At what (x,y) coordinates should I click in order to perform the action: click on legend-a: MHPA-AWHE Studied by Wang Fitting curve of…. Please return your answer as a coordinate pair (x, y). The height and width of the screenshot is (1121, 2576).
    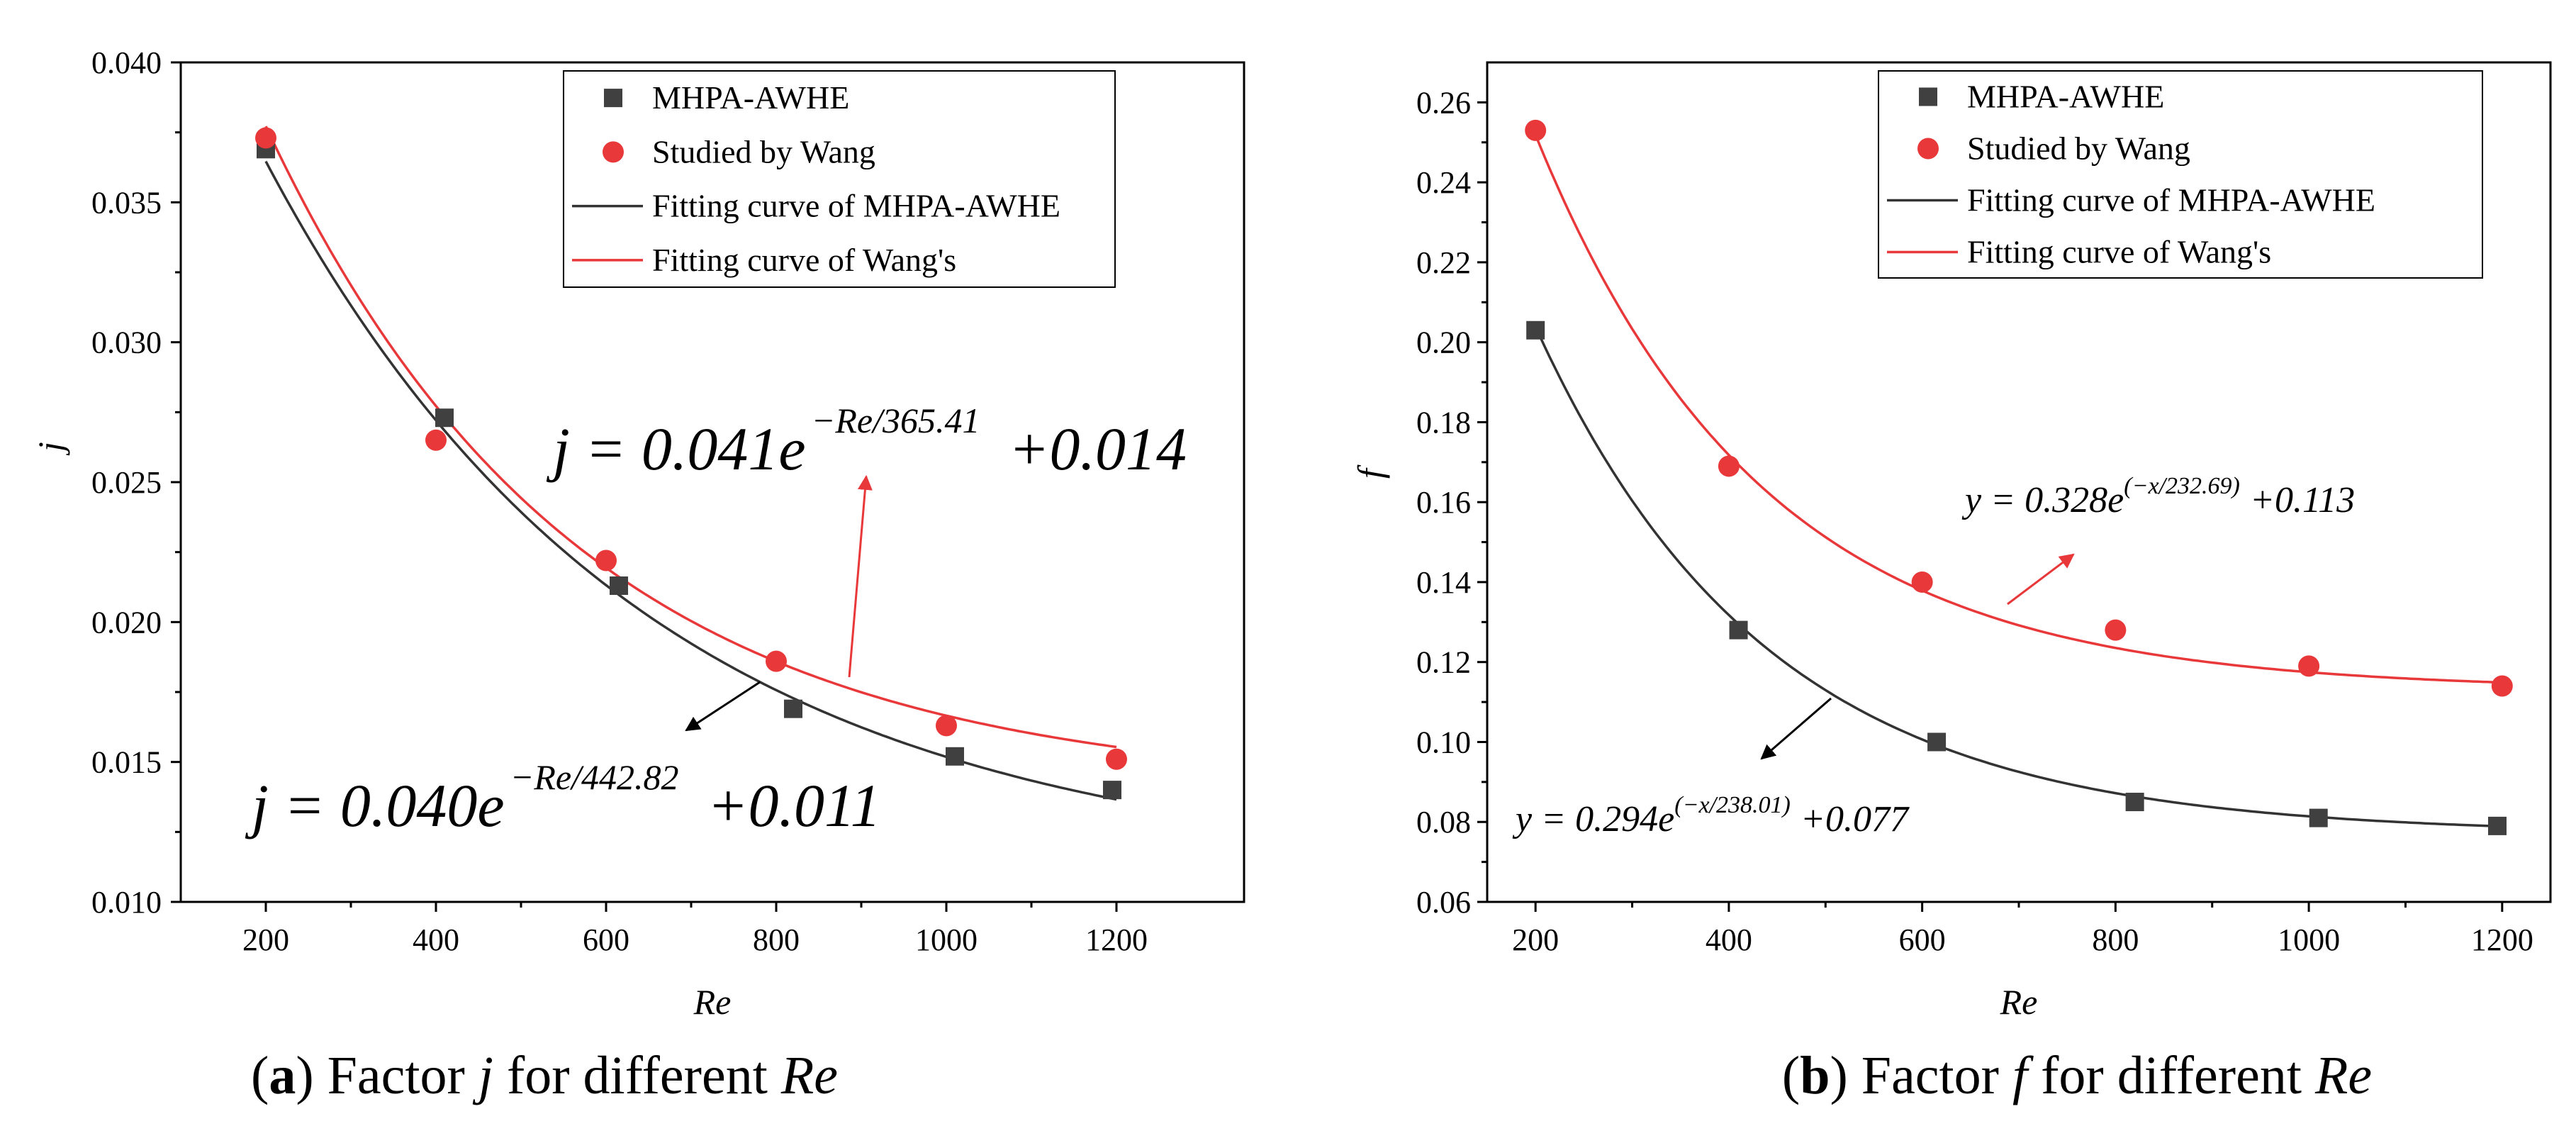
    Looking at the image, I should click on (839, 179).